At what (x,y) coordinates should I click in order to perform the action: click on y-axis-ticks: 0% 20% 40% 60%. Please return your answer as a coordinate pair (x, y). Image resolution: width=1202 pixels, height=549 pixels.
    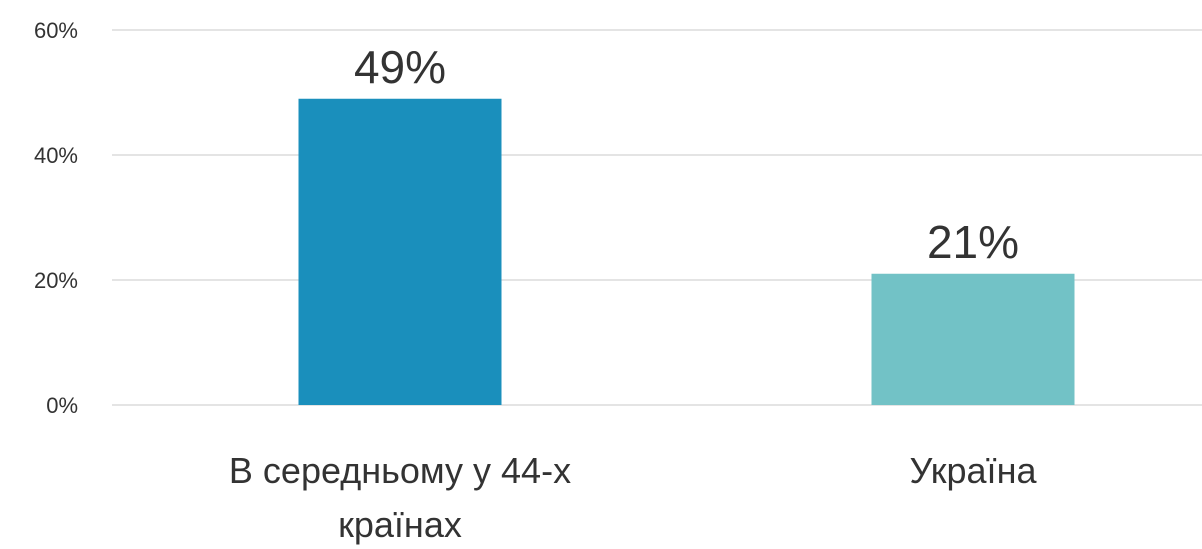
    Looking at the image, I should click on (56, 218).